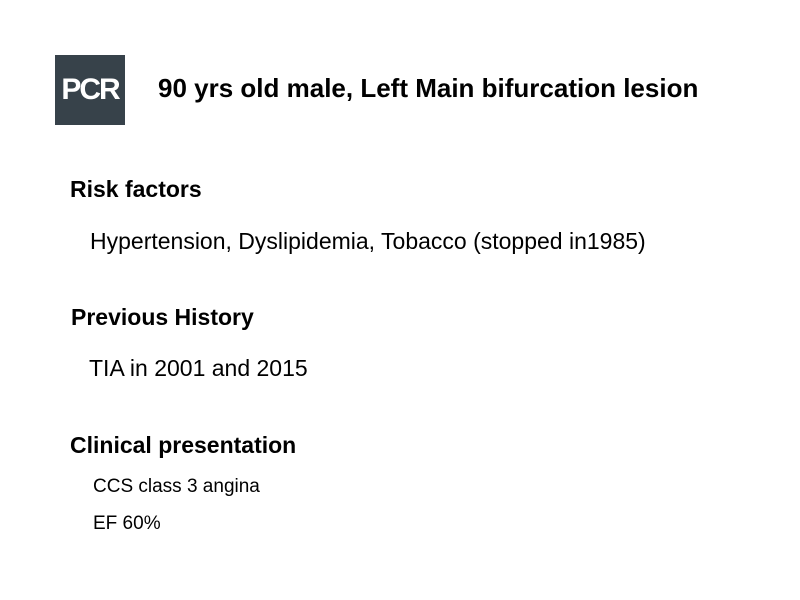  I want to click on section-item: TIA in 2001 and 2015, so click(198, 368).